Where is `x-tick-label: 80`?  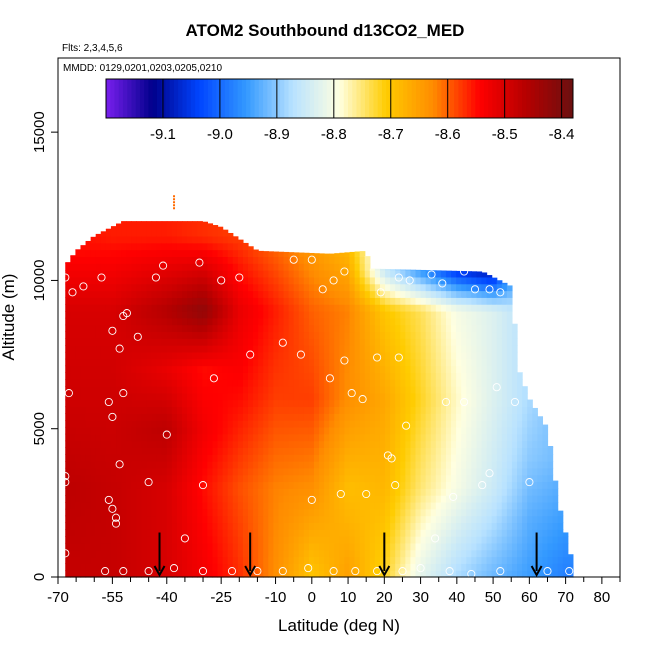
x-tick-label: 80 is located at coordinates (602, 597).